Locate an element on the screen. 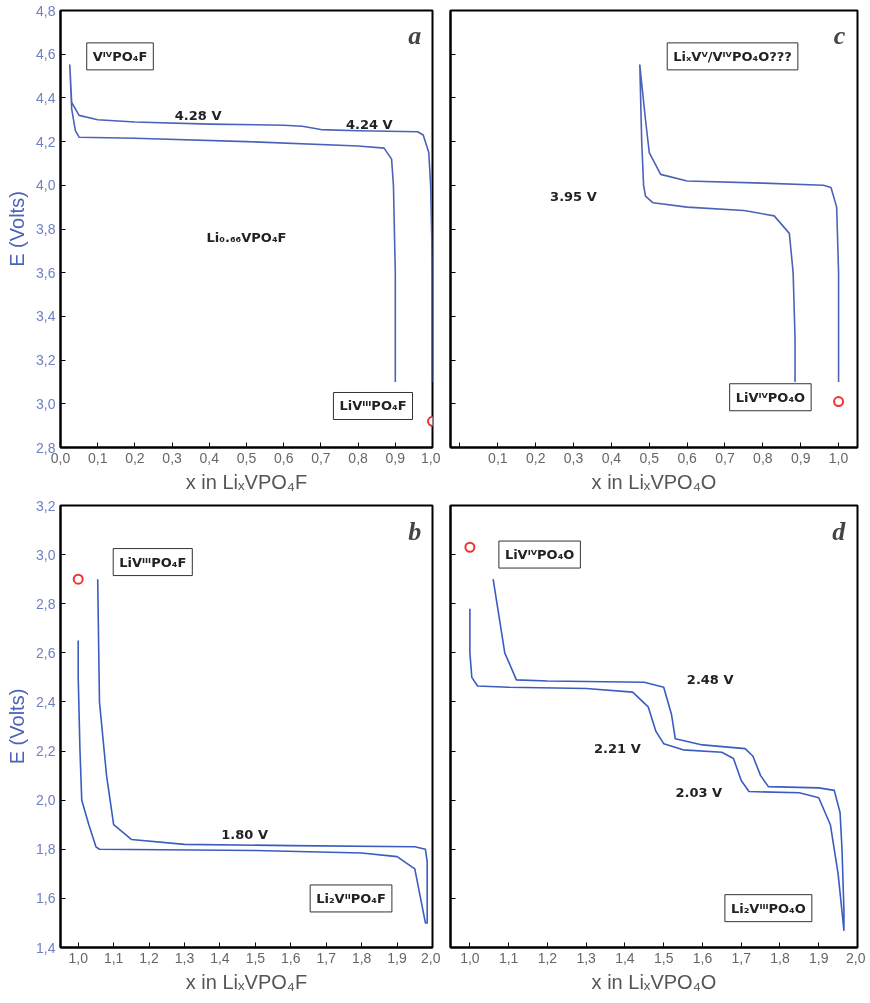 The image size is (870, 1003). y-tick-label: 4,6 is located at coordinates (46, 54).